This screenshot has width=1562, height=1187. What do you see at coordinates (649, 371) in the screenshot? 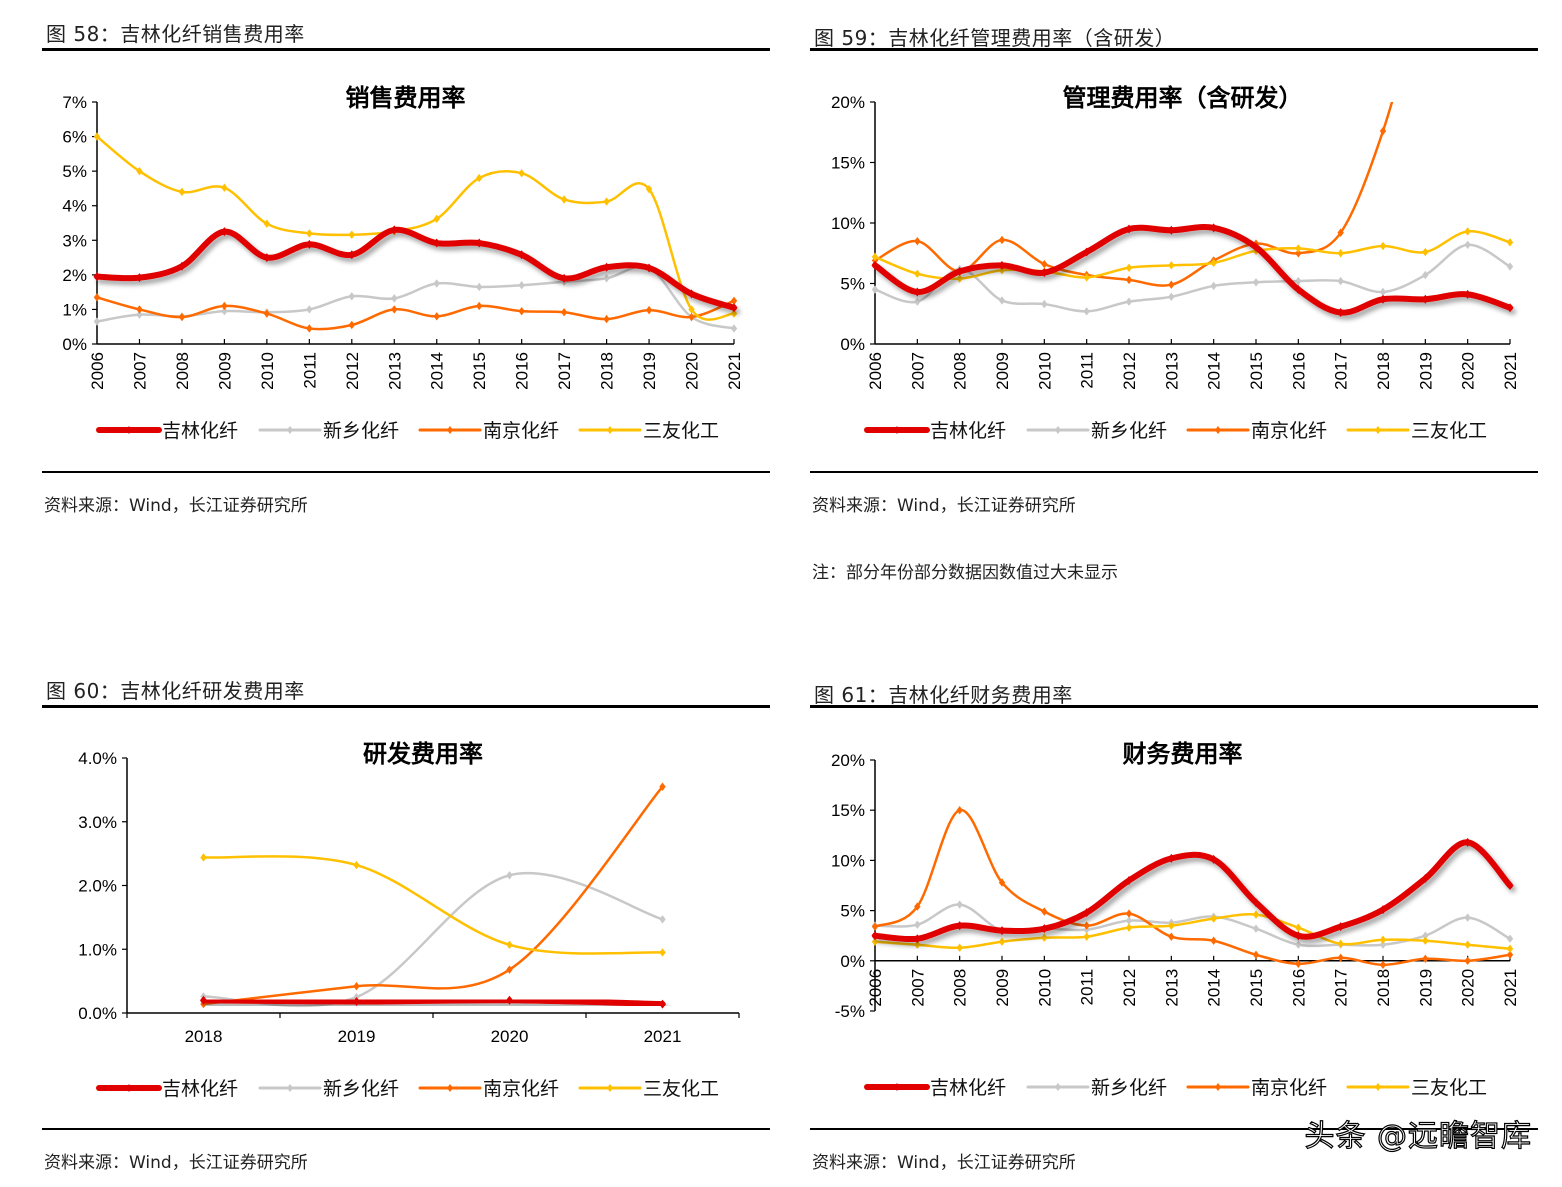
I see `x-tick-label: 2019` at bounding box center [649, 371].